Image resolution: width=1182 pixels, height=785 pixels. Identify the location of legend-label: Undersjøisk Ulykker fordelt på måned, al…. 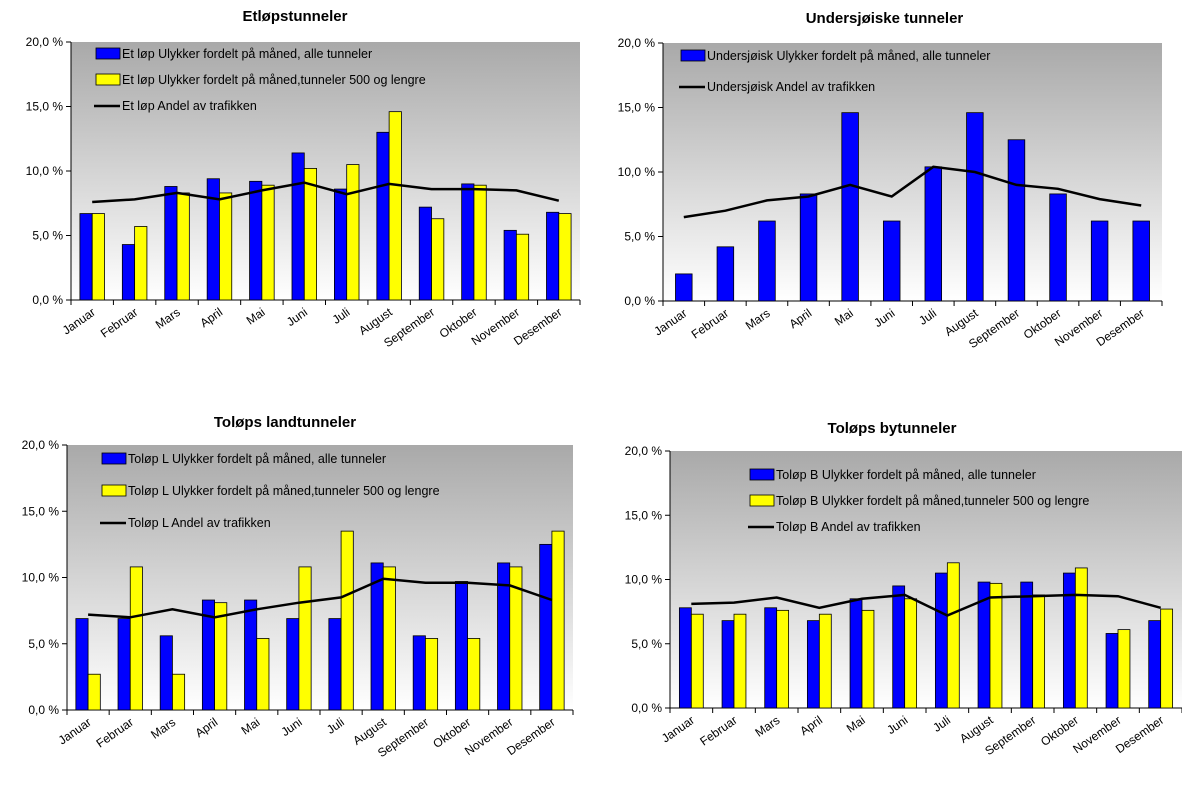
(848, 56).